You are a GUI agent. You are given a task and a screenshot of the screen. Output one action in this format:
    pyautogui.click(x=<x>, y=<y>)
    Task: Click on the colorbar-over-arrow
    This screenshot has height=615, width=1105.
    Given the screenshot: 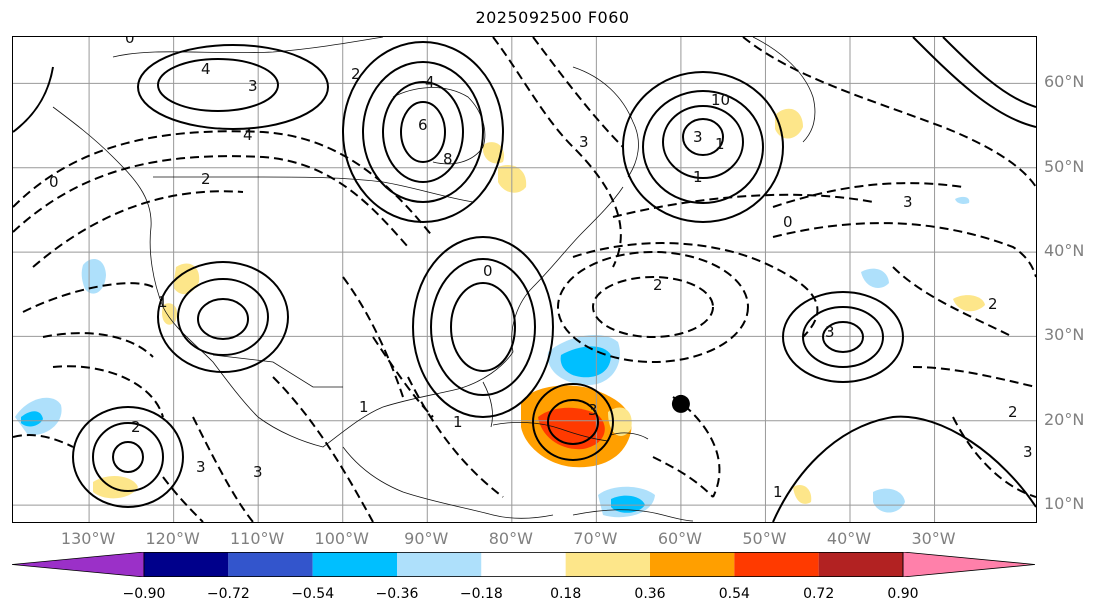 What is the action you would take?
    pyautogui.click(x=968, y=564)
    